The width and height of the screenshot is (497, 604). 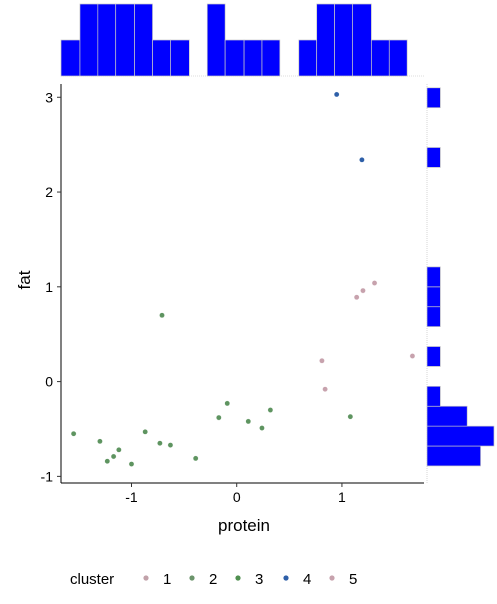 I want to click on y-tick-label: 3, so click(x=49, y=97).